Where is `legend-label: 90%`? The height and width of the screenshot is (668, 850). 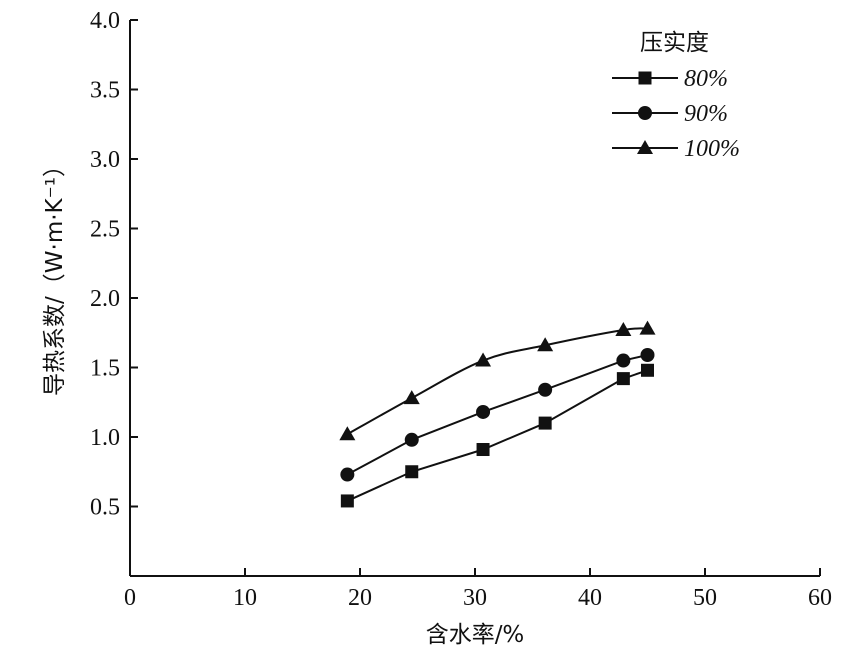 legend-label: 90% is located at coordinates (706, 114).